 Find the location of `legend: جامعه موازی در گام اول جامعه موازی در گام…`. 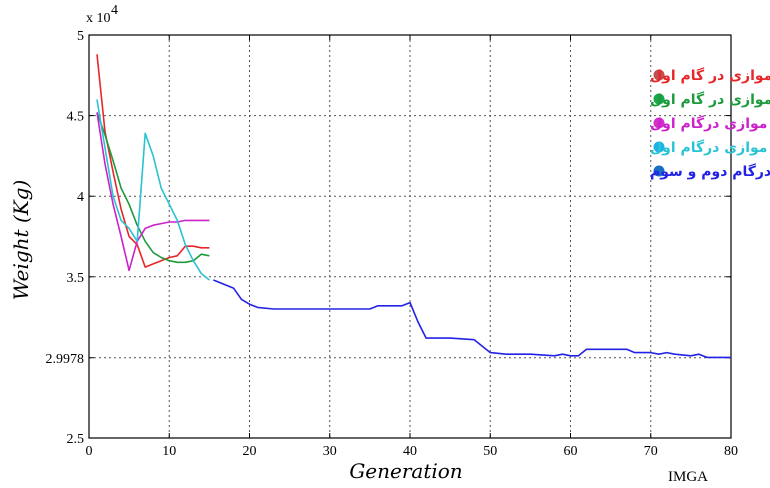

legend: جامعه موازی در گام اول جامعه موازی در گام… is located at coordinates (710, 123).